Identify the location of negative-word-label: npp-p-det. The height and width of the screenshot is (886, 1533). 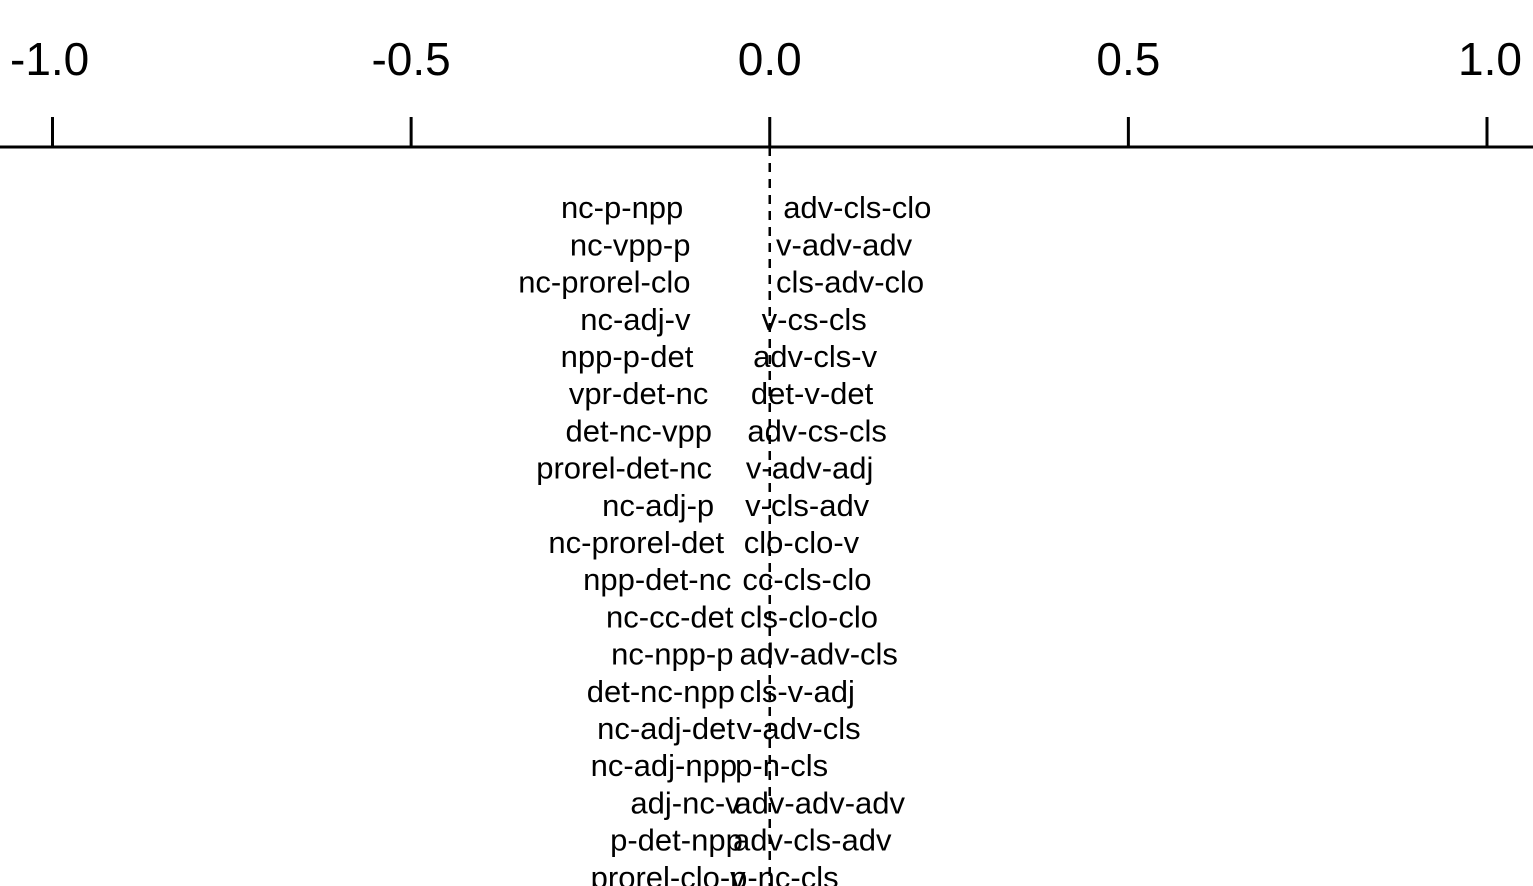
(627, 356).